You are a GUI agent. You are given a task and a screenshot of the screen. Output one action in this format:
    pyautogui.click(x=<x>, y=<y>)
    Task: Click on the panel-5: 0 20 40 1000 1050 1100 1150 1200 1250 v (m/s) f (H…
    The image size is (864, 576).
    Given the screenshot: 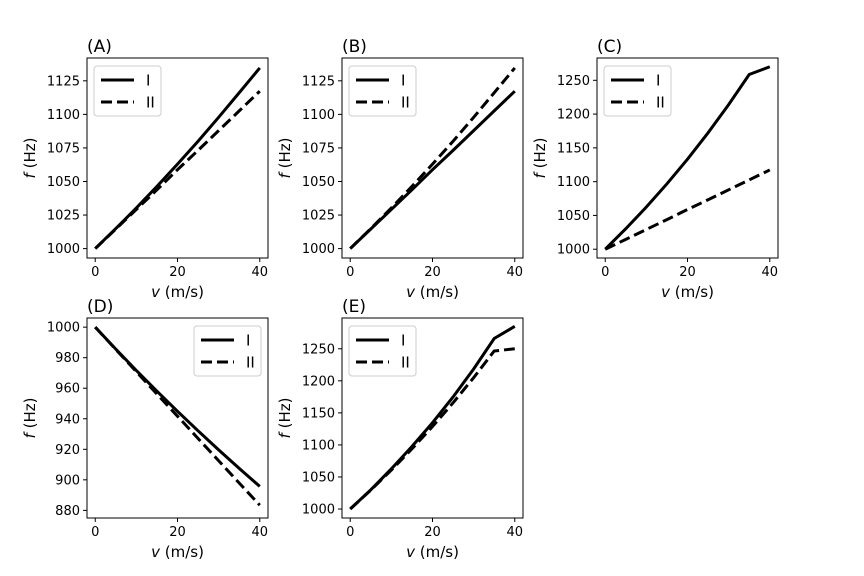 What is the action you would take?
    pyautogui.click(x=400, y=429)
    